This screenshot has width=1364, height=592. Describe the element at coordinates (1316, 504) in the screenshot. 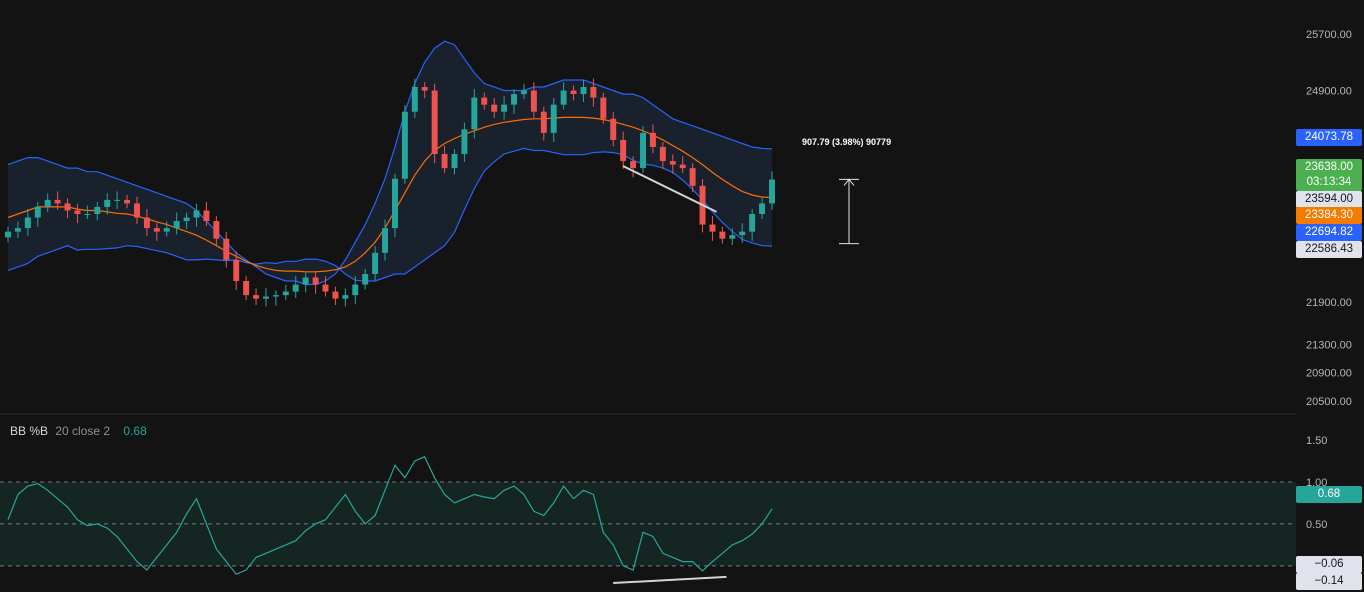

I see `indicator-axis: 1.501.000.500.00` at that location.